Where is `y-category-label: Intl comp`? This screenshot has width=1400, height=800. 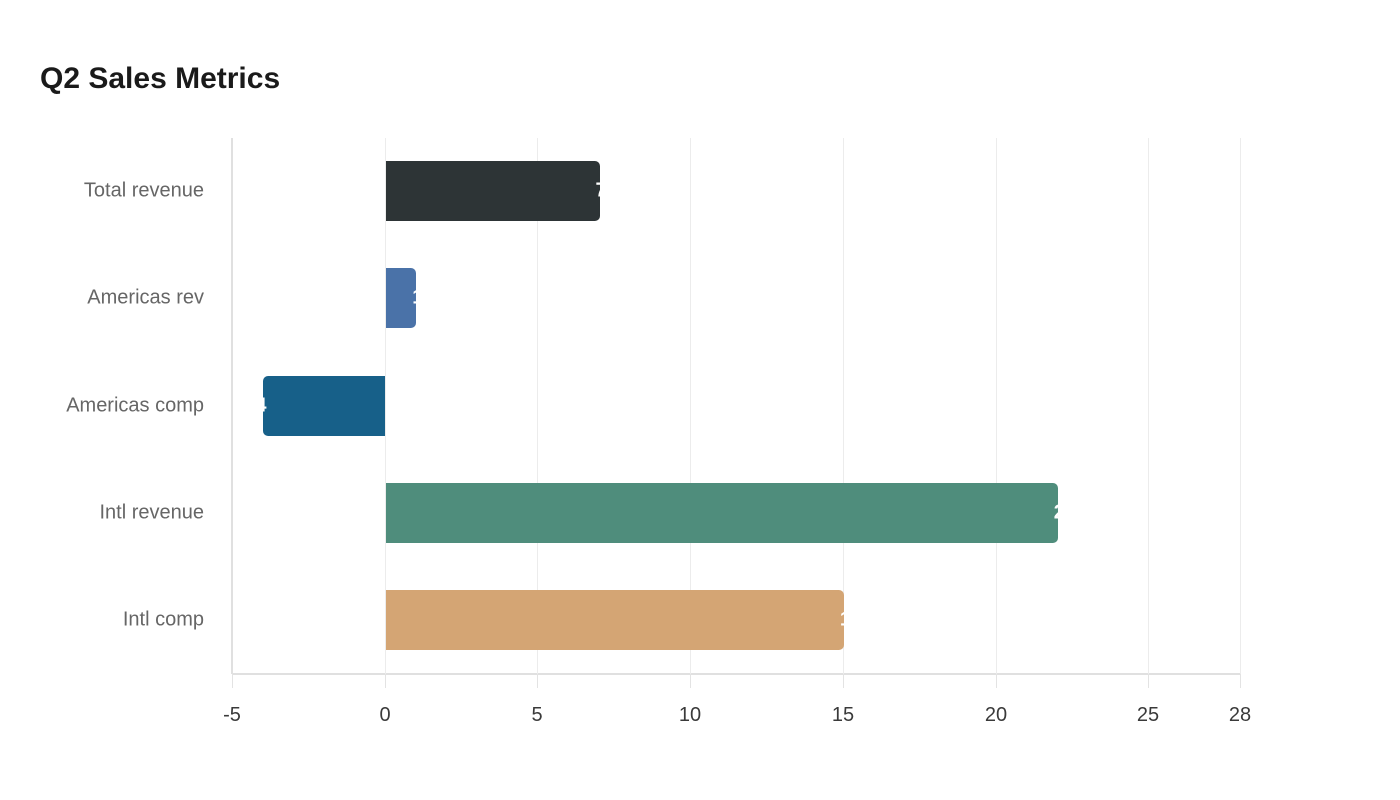 y-category-label: Intl comp is located at coordinates (163, 619).